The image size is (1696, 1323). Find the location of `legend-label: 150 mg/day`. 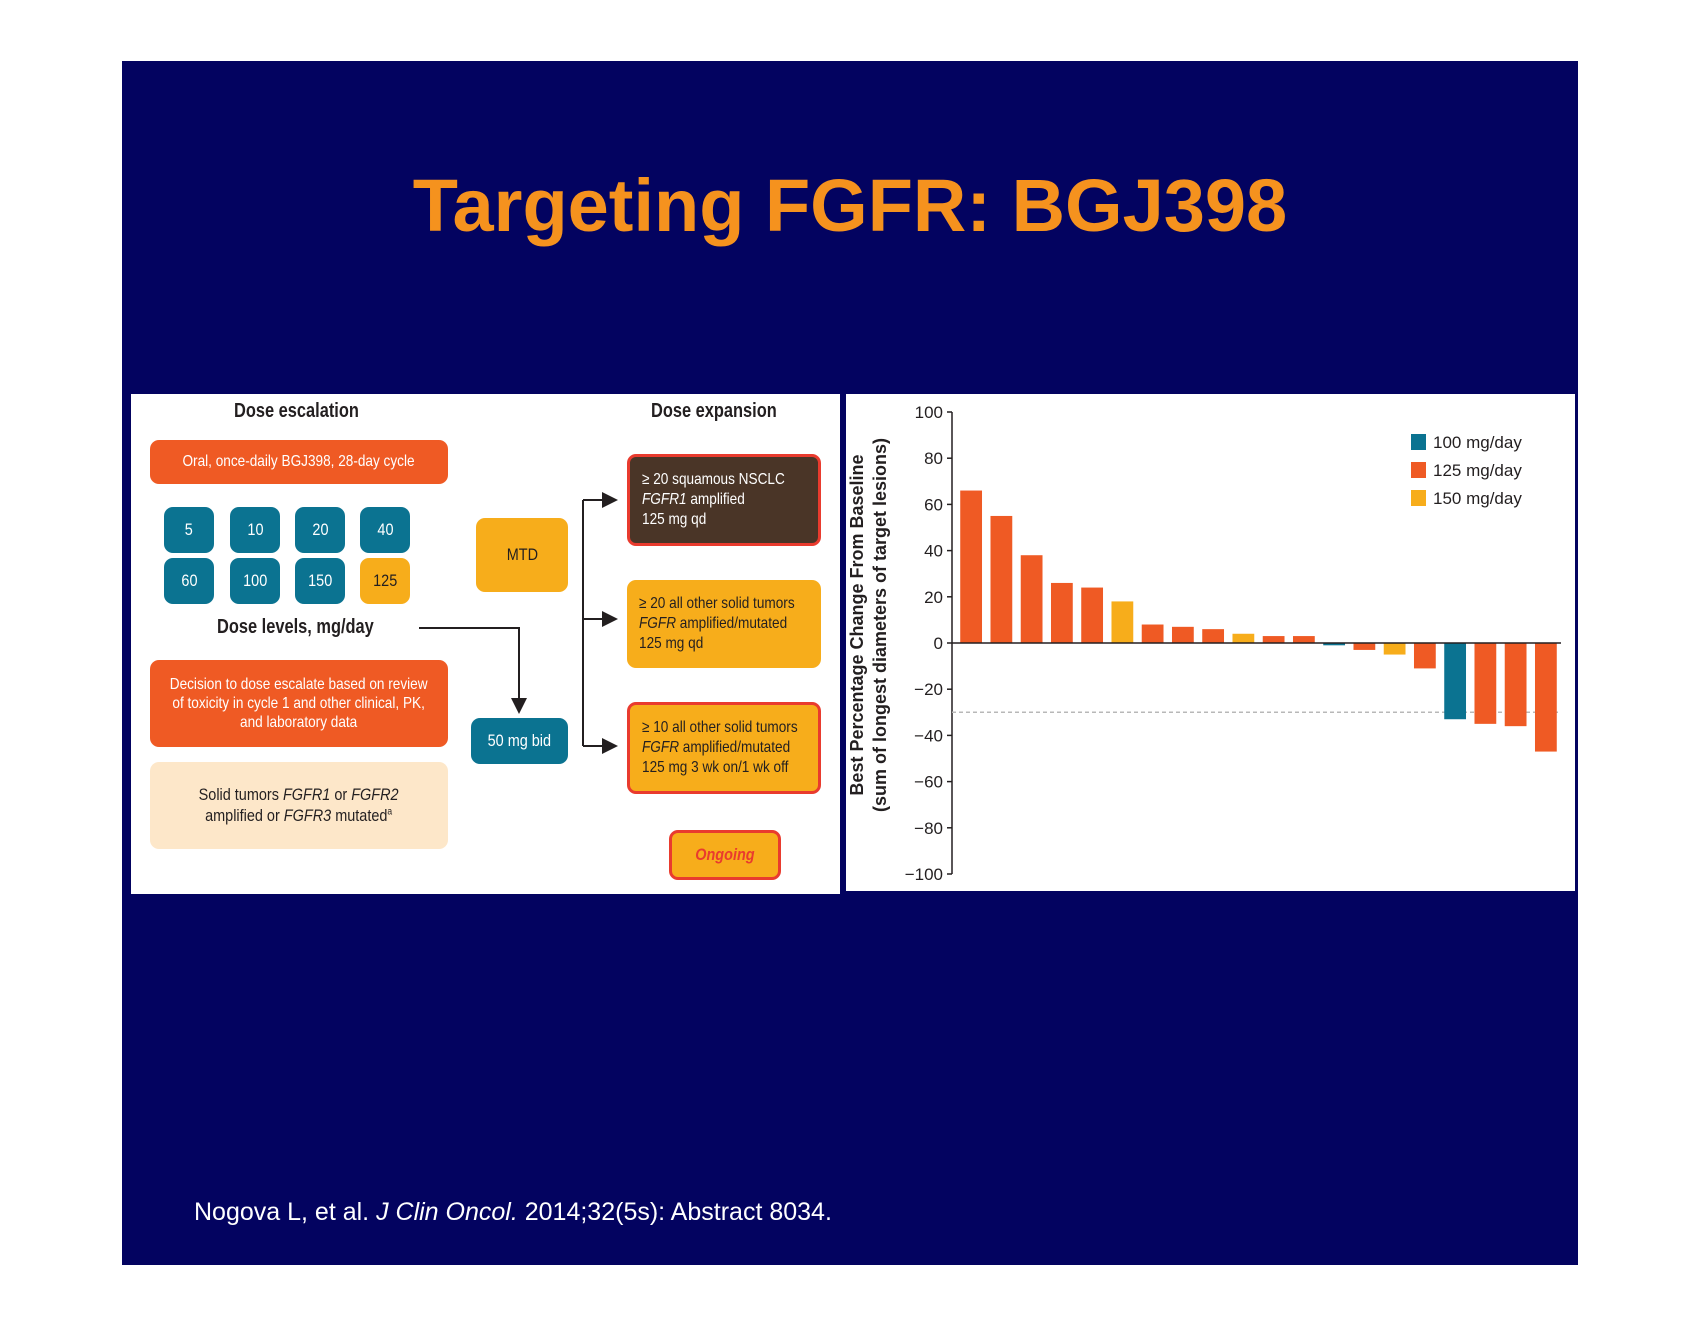

legend-label: 150 mg/day is located at coordinates (1477, 498).